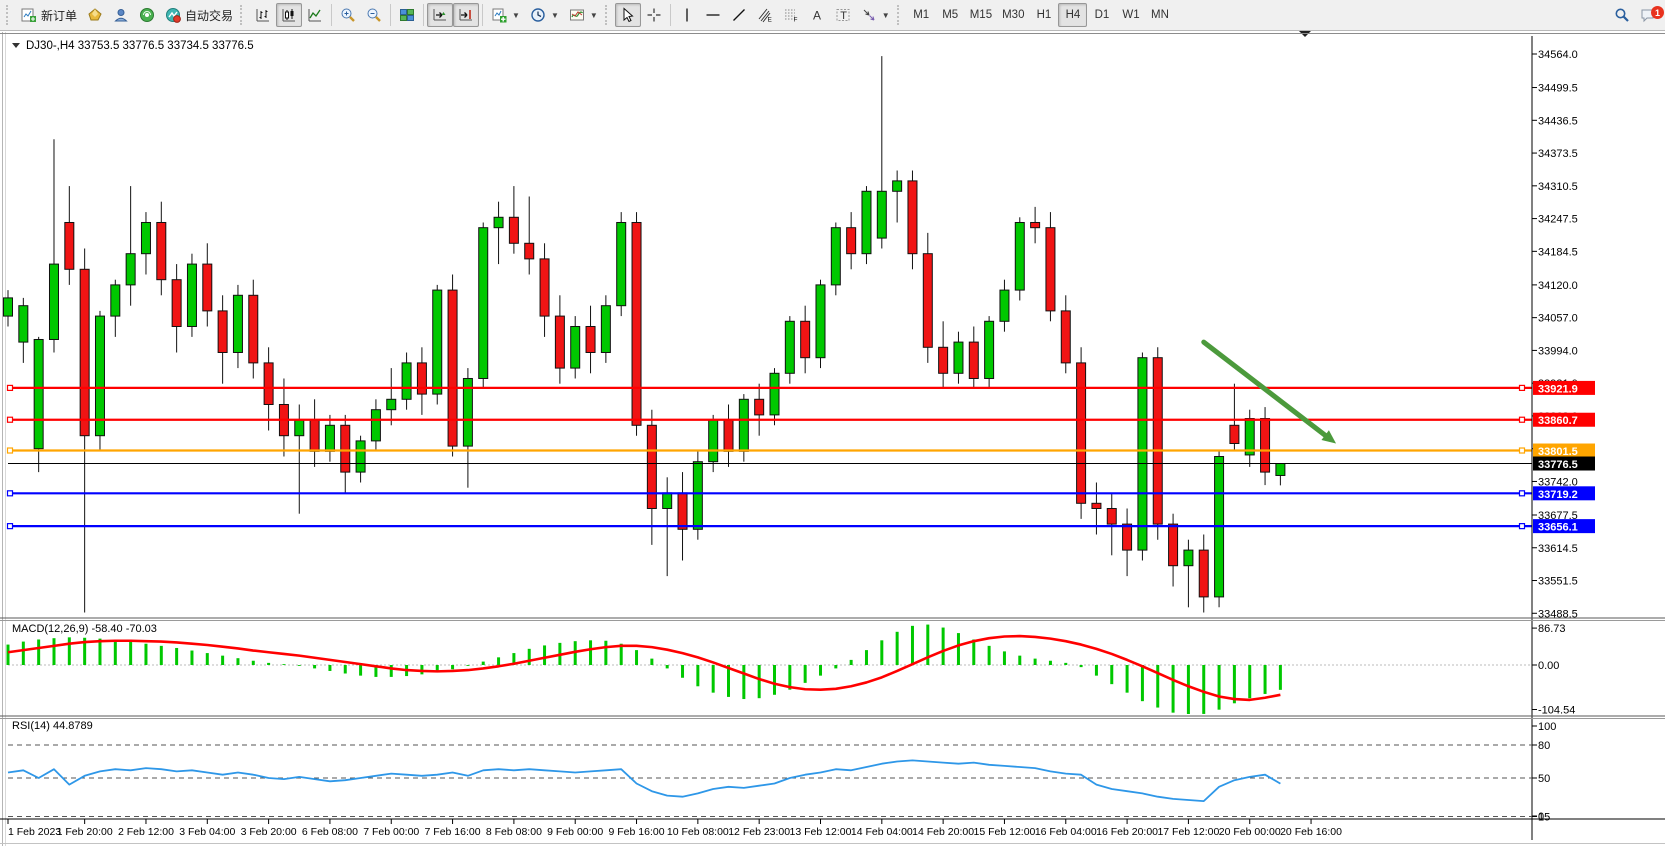 The image size is (1665, 846). What do you see at coordinates (739, 15) in the screenshot?
I see `trendline-button` at bounding box center [739, 15].